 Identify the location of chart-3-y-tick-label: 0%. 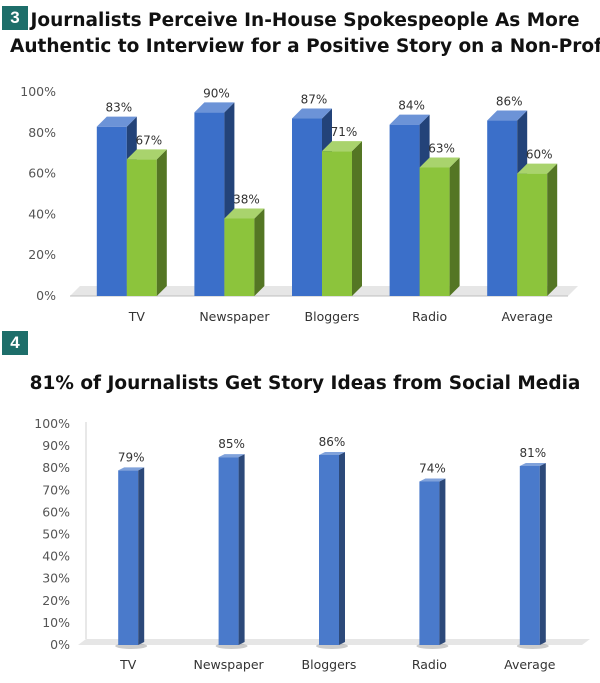
(46, 295).